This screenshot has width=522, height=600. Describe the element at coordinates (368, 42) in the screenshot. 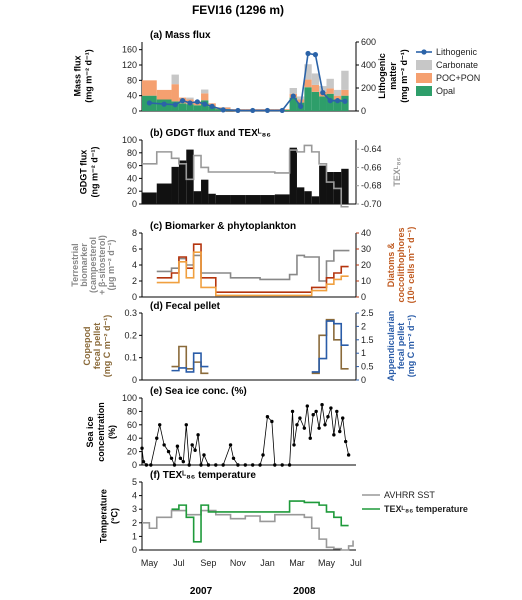

I see `ytick-label-right: 600` at that location.